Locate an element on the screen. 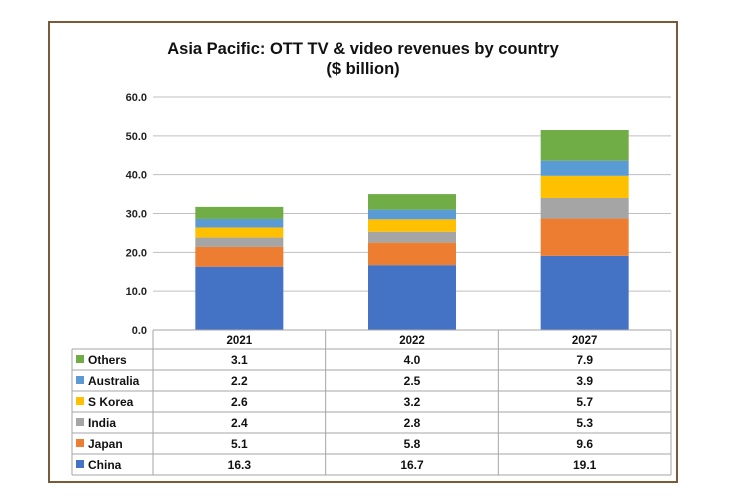 This screenshot has height=501, width=732. y-tick-label: 10.0 is located at coordinates (136, 292).